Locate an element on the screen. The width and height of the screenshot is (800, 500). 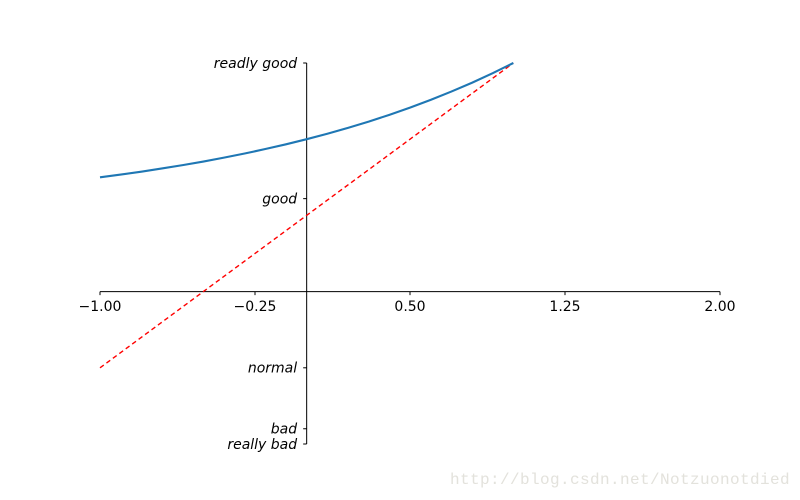
x-tick-label: 2.00 is located at coordinates (719, 307).